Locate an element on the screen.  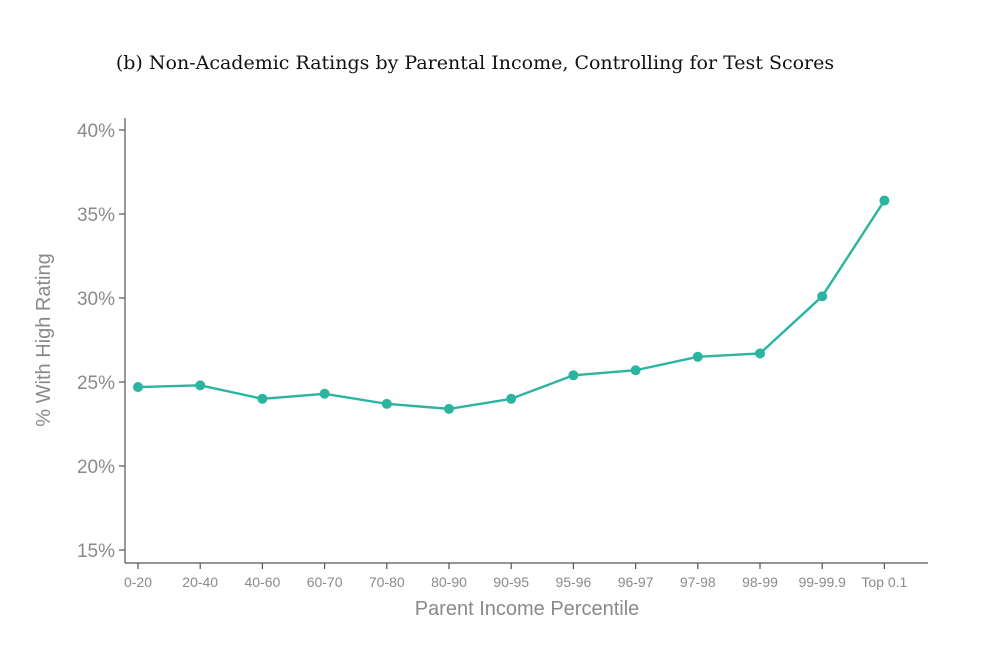
x-tick-label: 20-40 is located at coordinates (200, 582).